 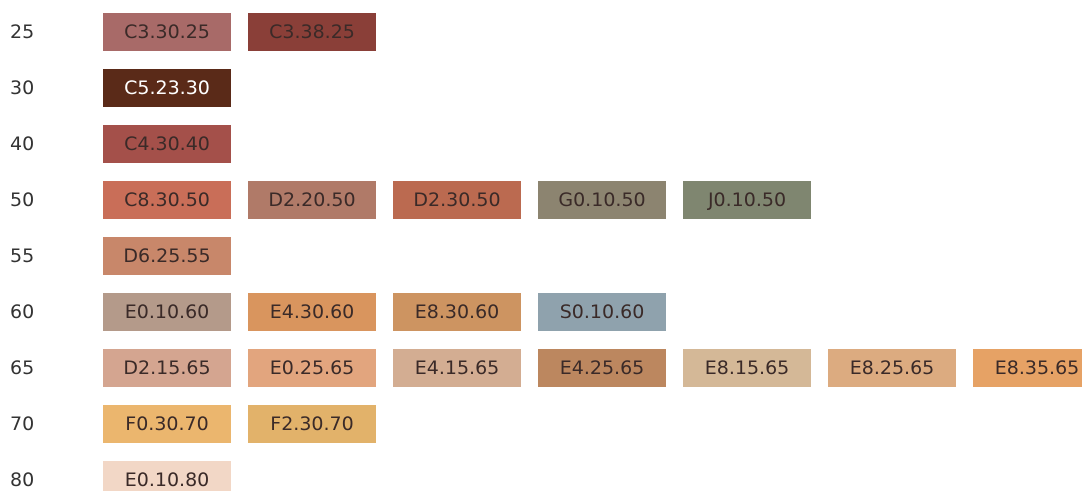 What do you see at coordinates (22, 256) in the screenshot?
I see `row-label: 55` at bounding box center [22, 256].